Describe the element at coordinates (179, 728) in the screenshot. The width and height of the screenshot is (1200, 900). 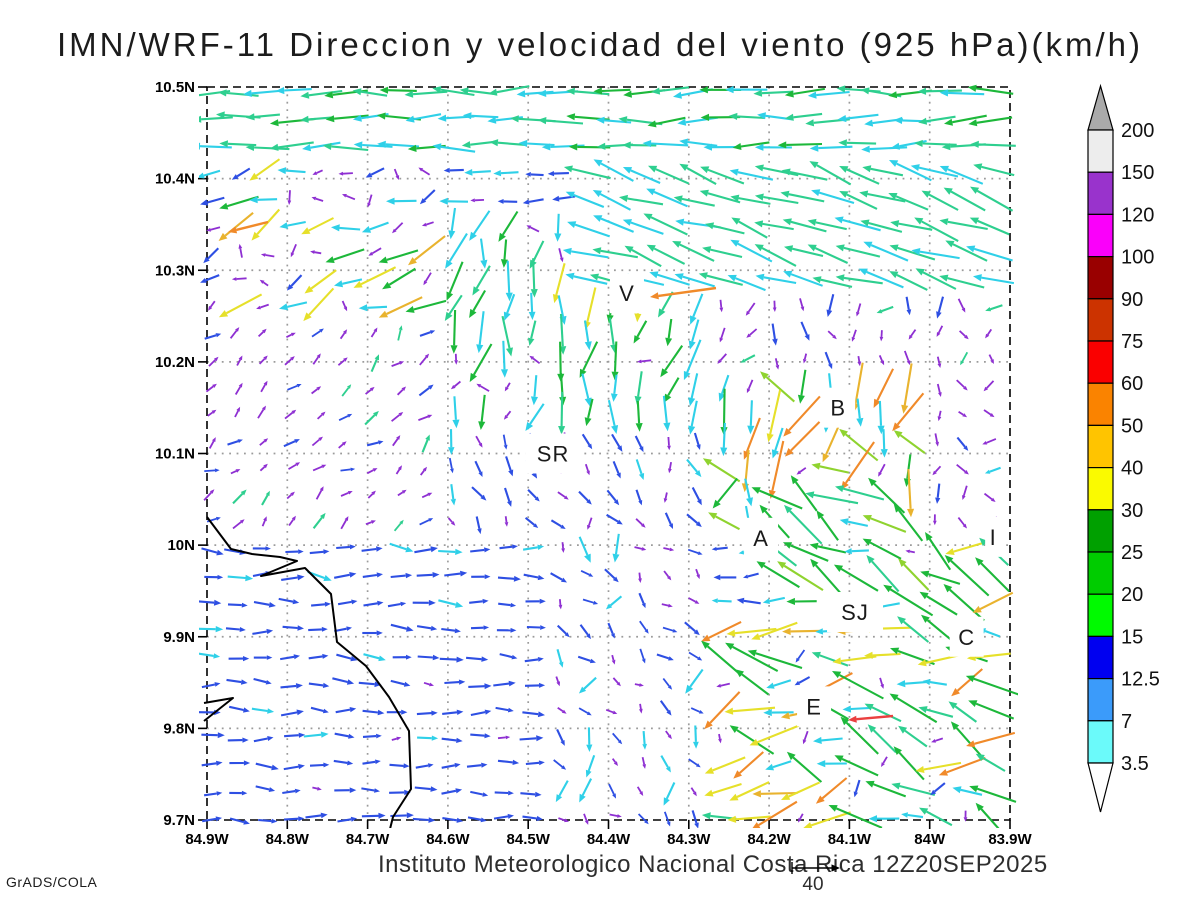
I see `y-tick-label: 9.8N` at that location.